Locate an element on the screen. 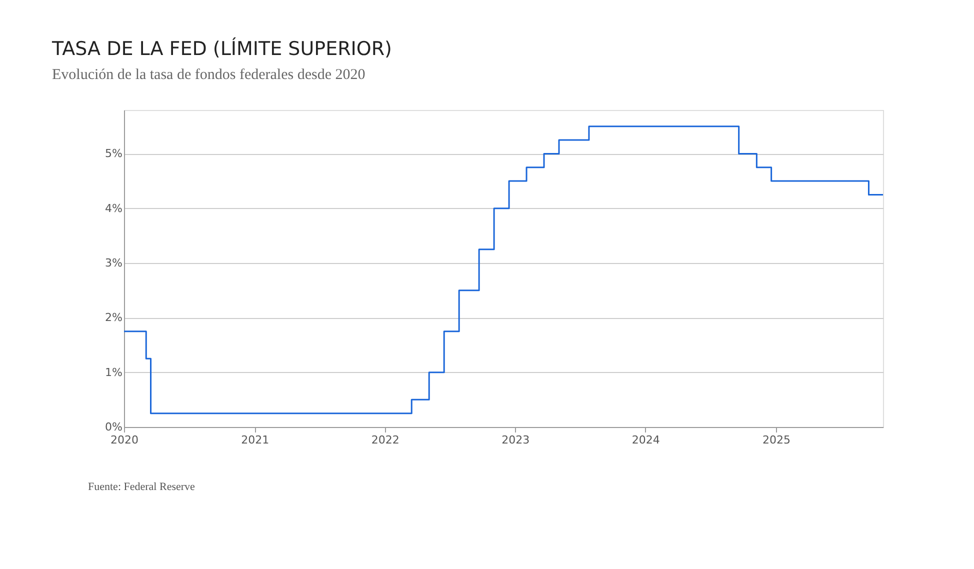  x-tick-label: 2020 is located at coordinates (124, 440).